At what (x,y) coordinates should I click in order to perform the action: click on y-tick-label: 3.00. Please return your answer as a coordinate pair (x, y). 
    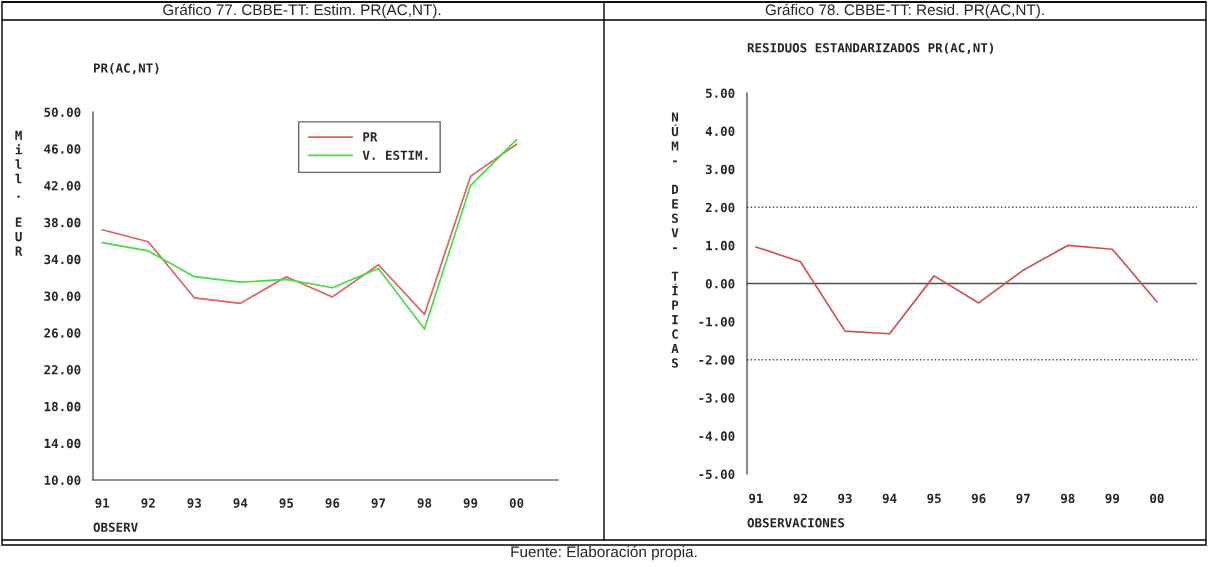
    Looking at the image, I should click on (720, 169).